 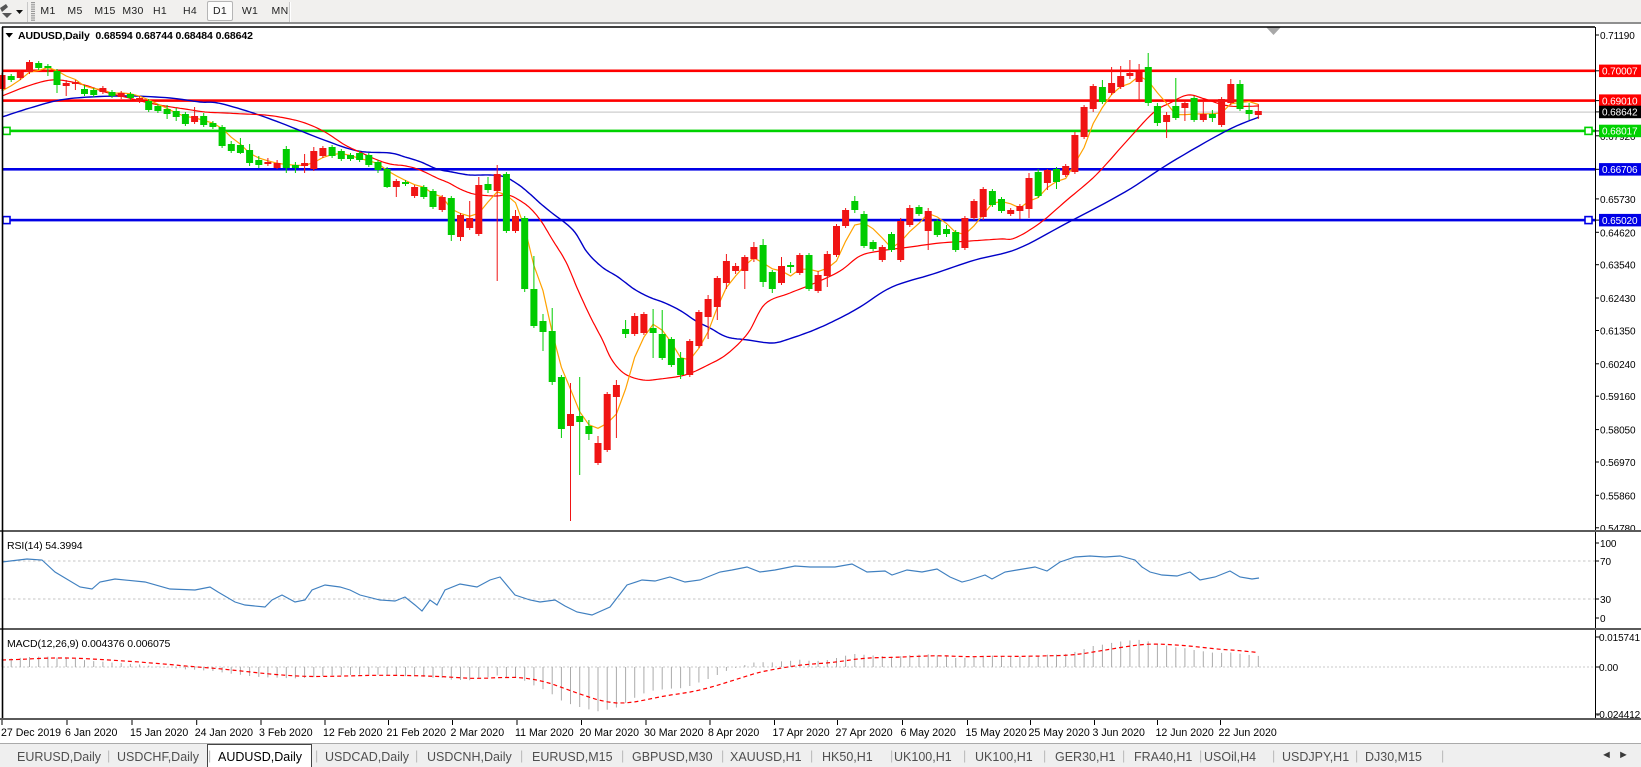 I want to click on svg-text: 17 Apr 2020, so click(x=801, y=733).